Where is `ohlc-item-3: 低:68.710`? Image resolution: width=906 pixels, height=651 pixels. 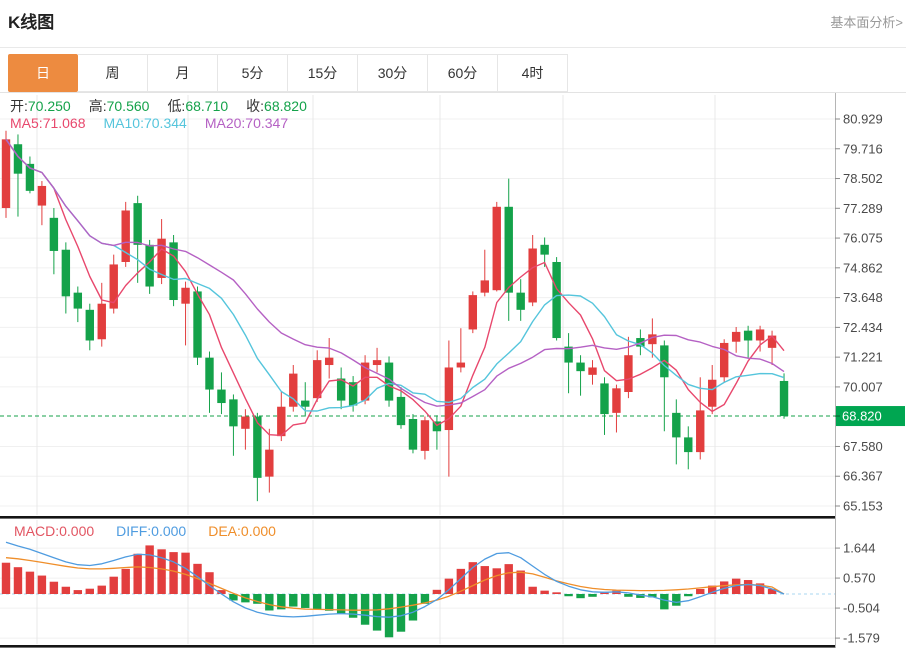
ohlc-item-3: 低:68.710 is located at coordinates (197, 106).